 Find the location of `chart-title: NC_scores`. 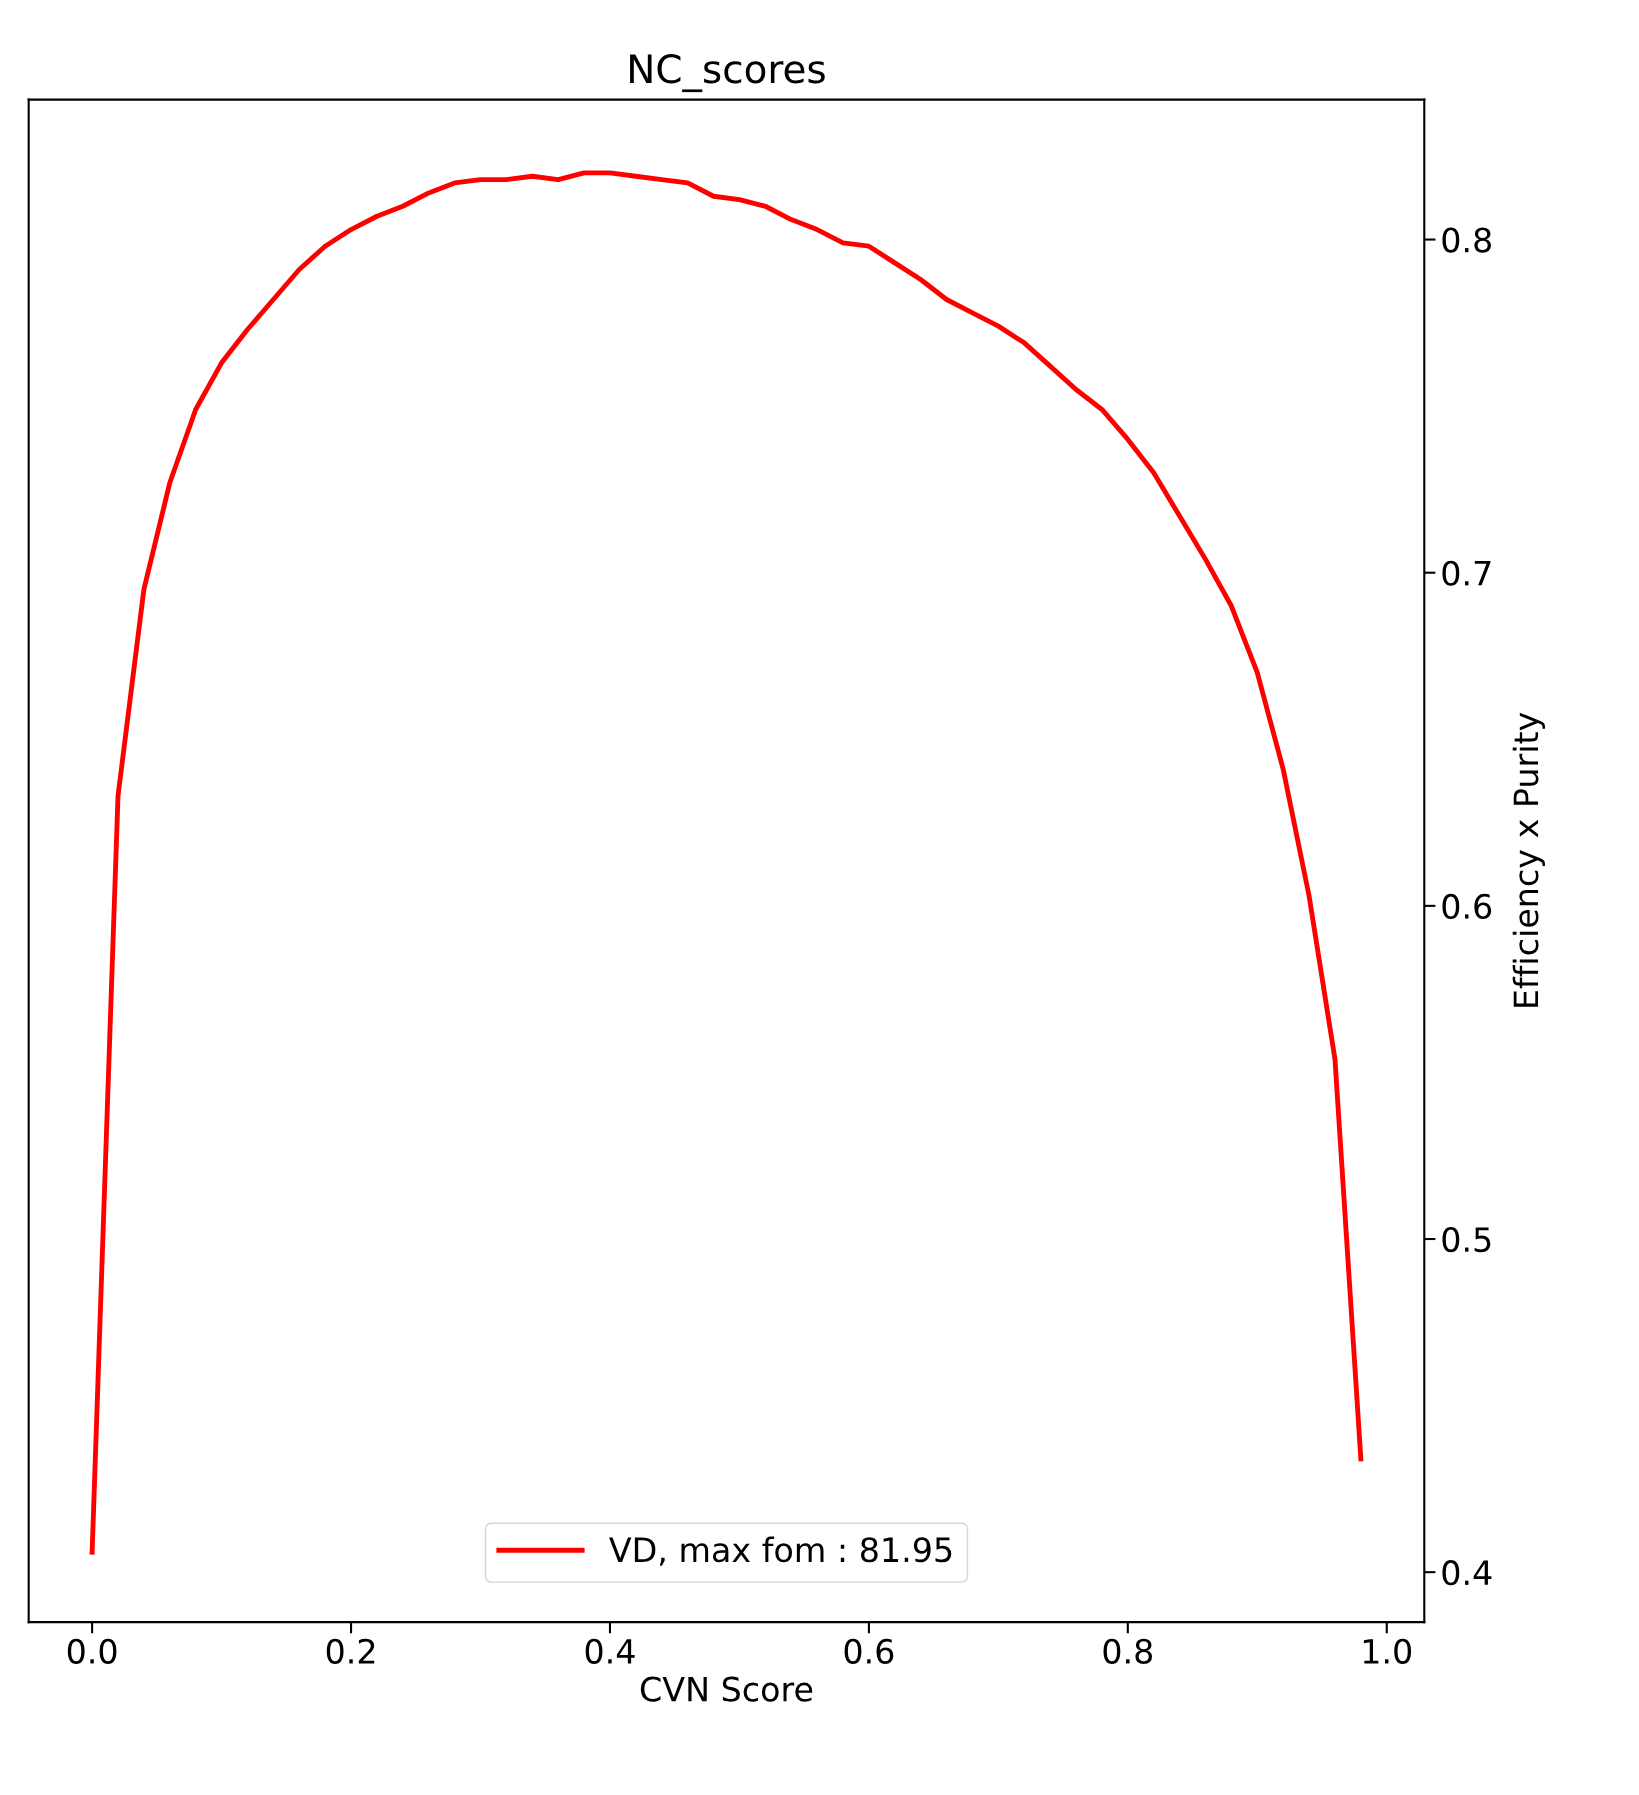

chart-title: NC_scores is located at coordinates (727, 73).